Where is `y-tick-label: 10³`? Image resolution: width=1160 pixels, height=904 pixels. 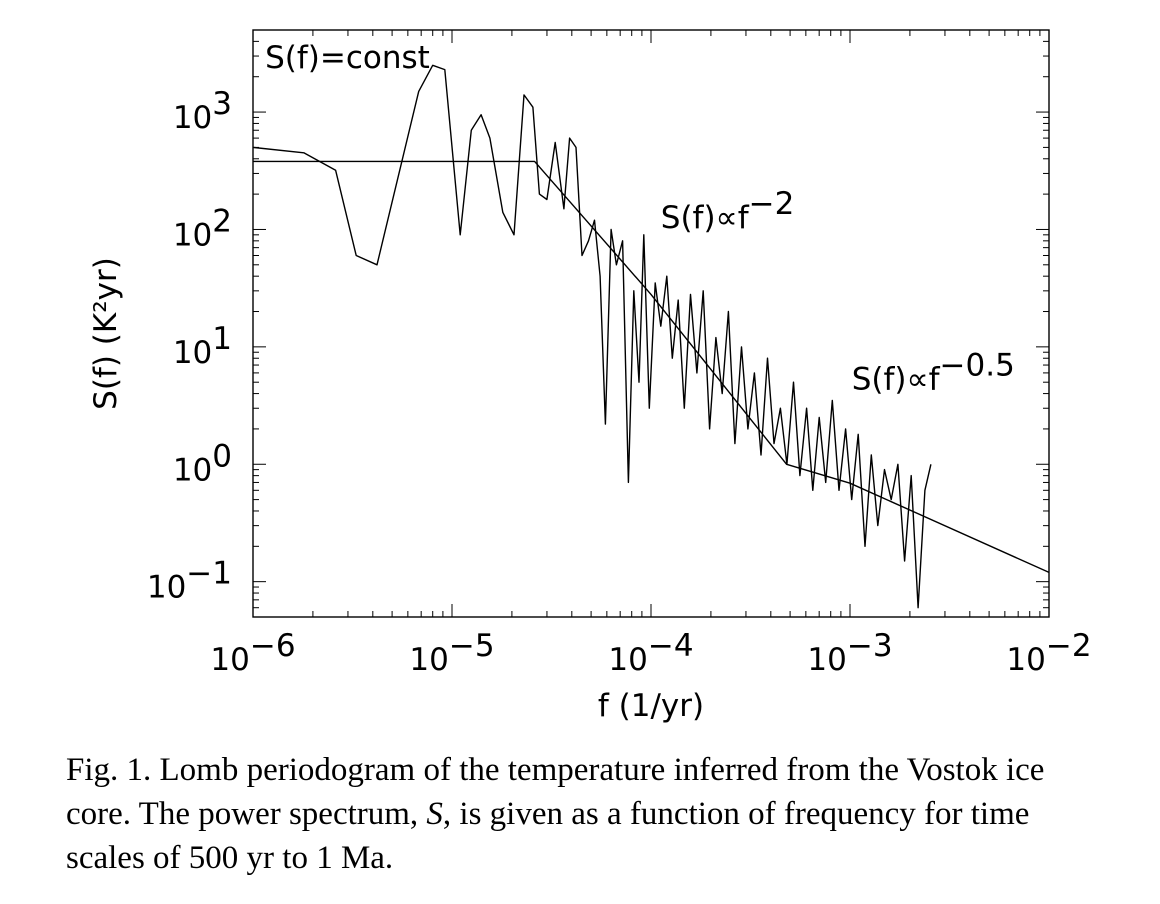 y-tick-label: 10³ is located at coordinates (202, 111).